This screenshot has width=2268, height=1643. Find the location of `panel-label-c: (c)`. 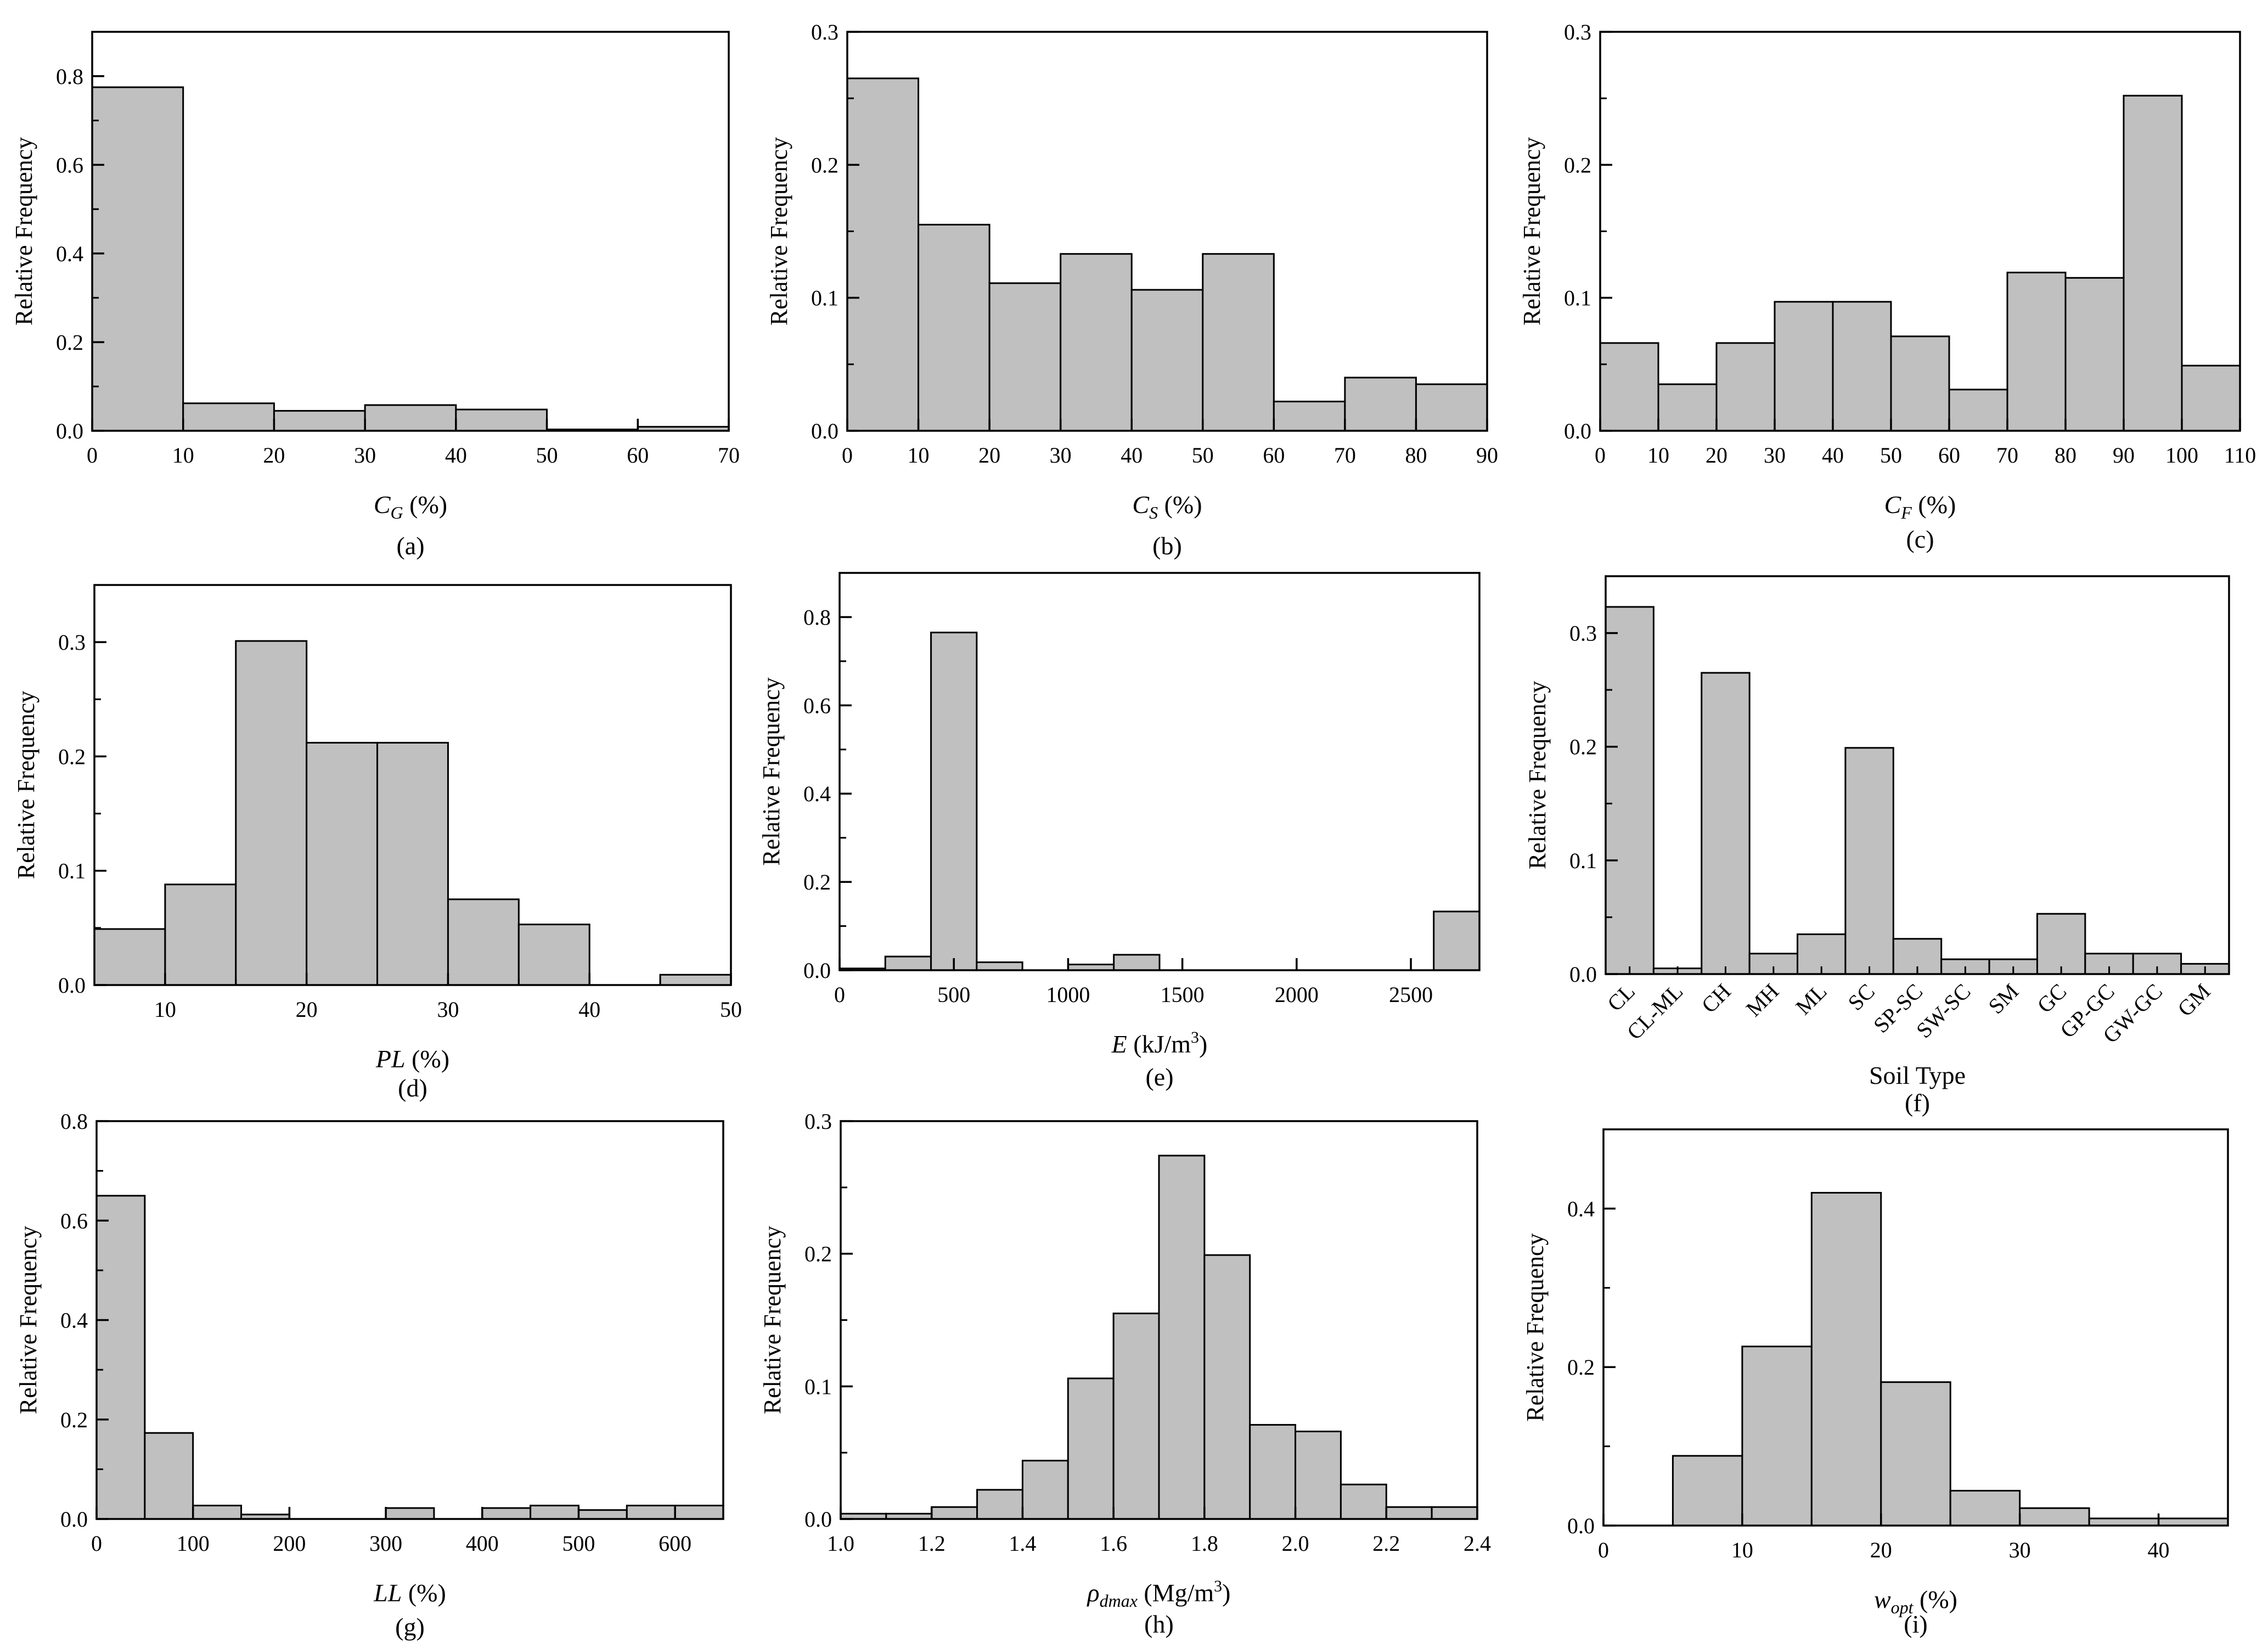

panel-label-c: (c) is located at coordinates (1920, 539).